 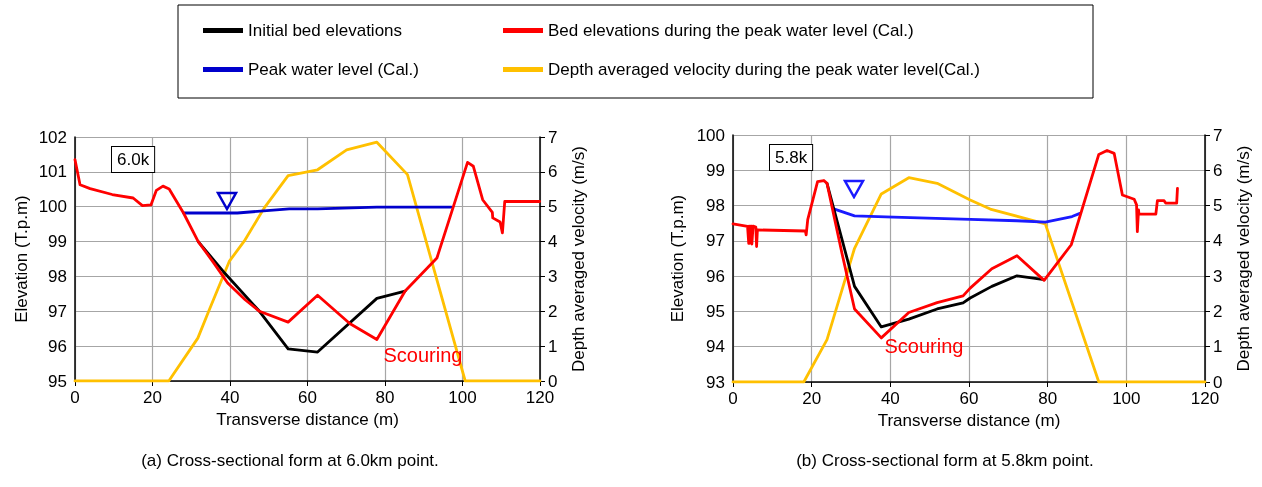 What do you see at coordinates (290, 460) in the screenshot?
I see `text: (a) Cross-sectional form at 6.0km point.` at bounding box center [290, 460].